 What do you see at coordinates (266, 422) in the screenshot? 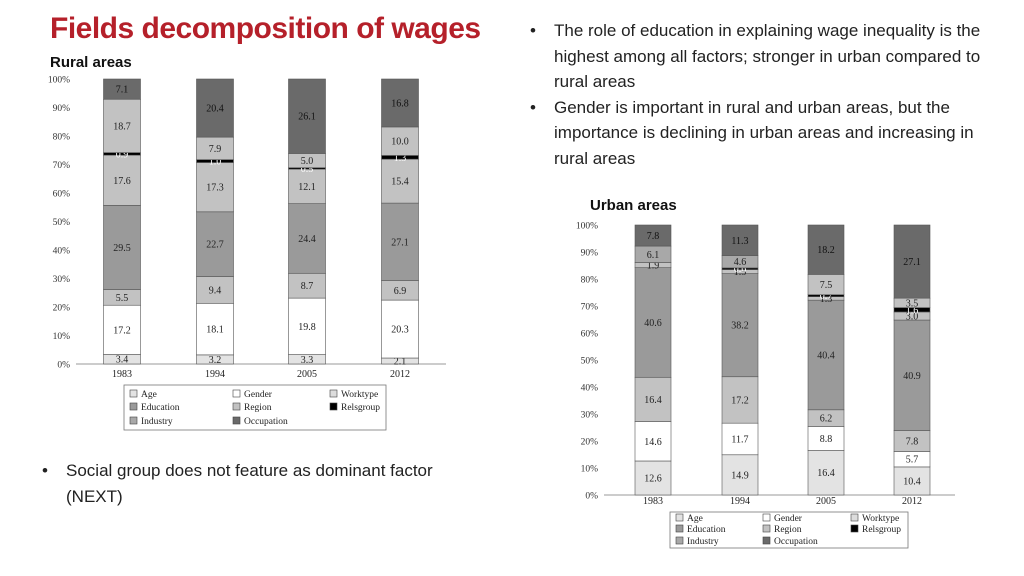
I see `legend-entry: Occupation` at bounding box center [266, 422].